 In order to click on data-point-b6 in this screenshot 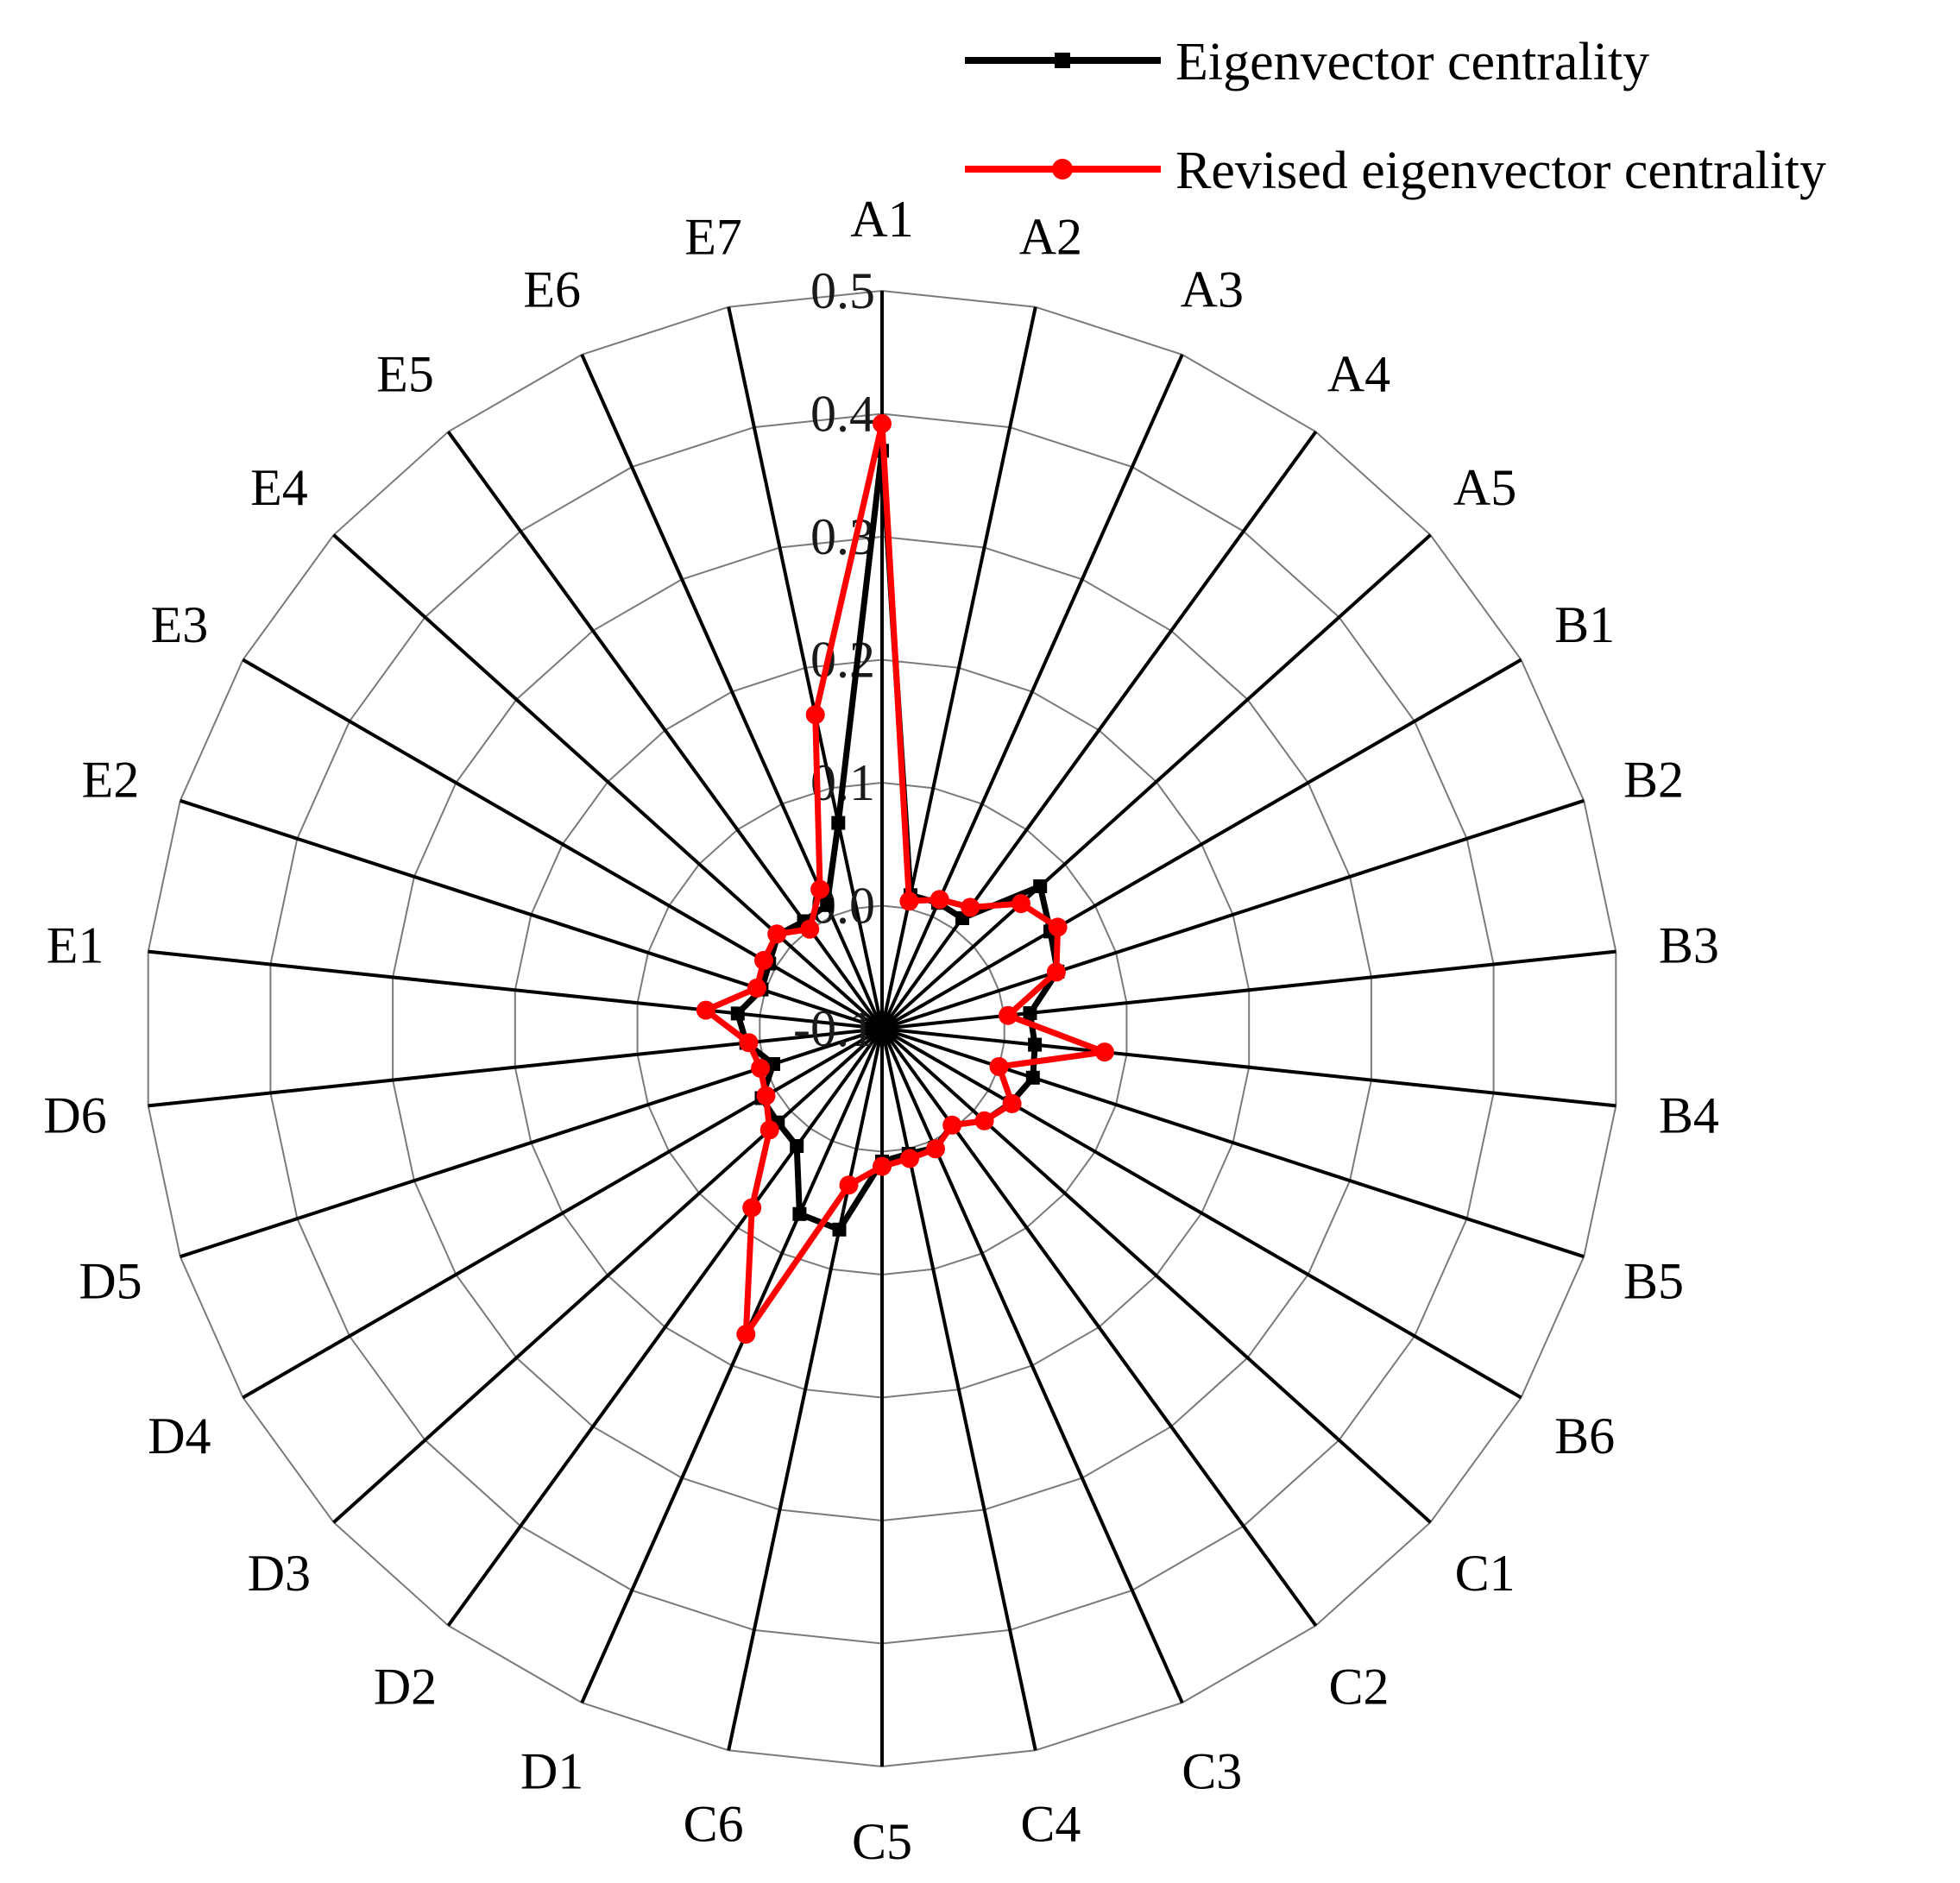, I will do `click(1012, 1103)`.